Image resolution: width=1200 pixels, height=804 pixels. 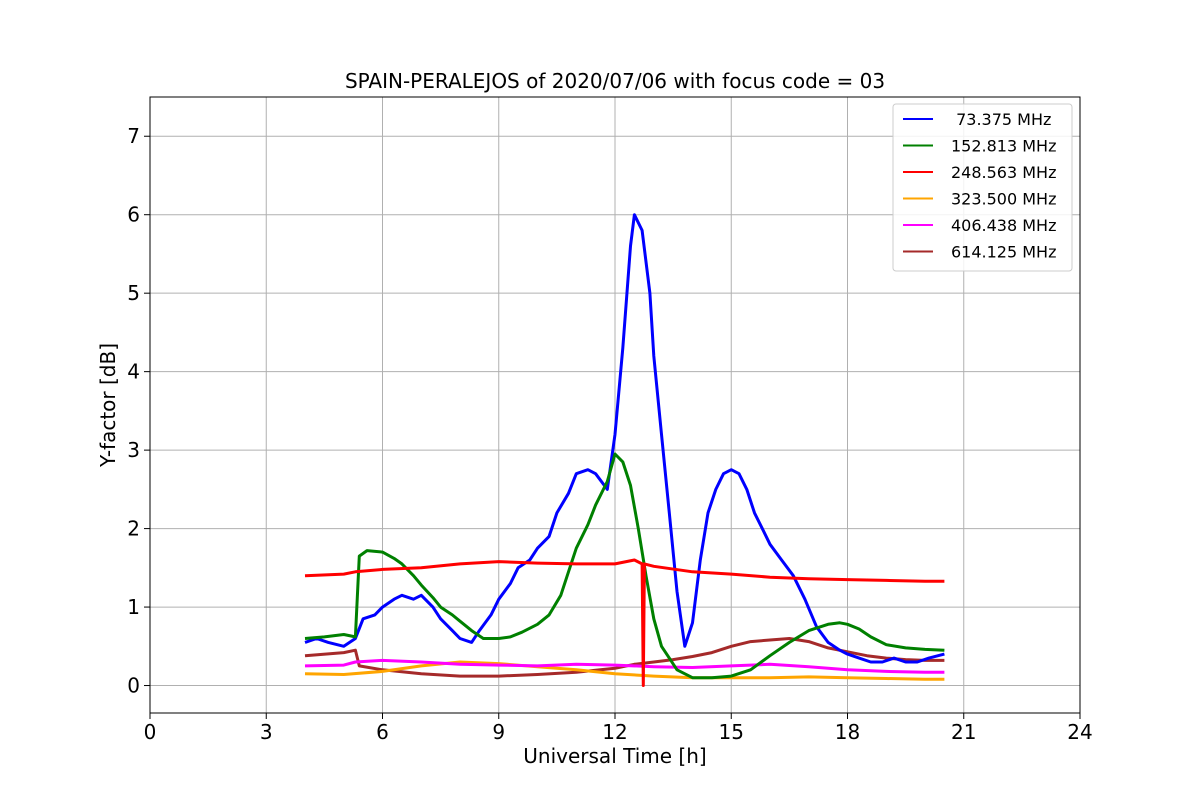 I want to click on x-tick-label: 12, so click(x=614, y=732).